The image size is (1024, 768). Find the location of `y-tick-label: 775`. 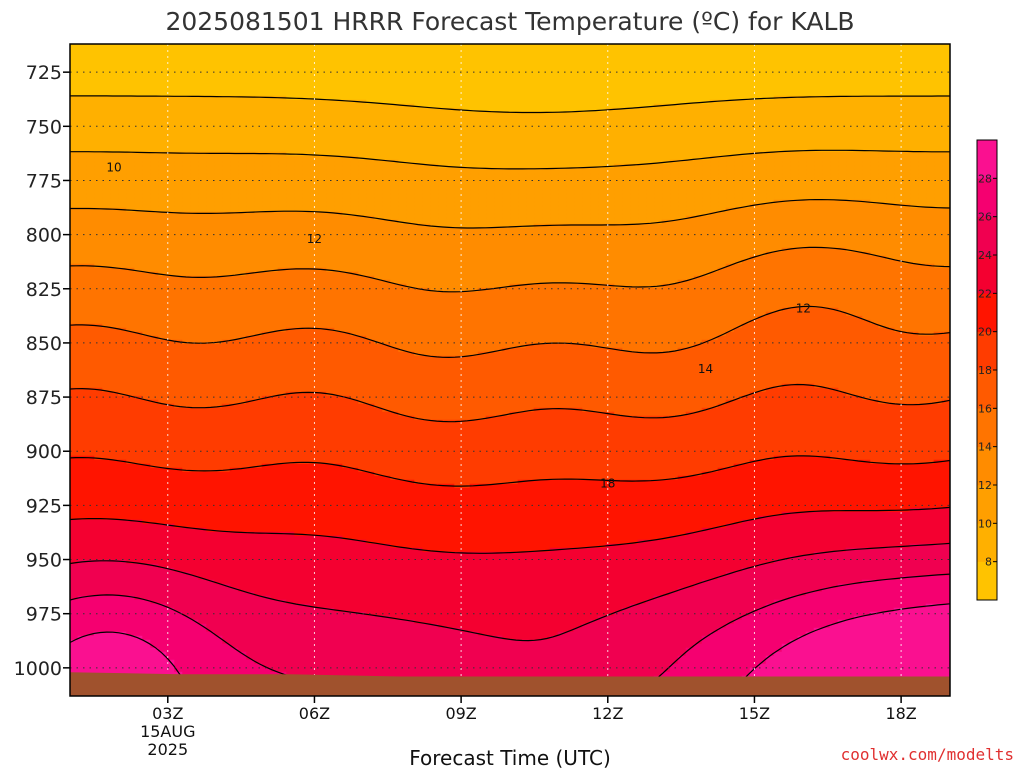

y-tick-label: 775 is located at coordinates (44, 181).